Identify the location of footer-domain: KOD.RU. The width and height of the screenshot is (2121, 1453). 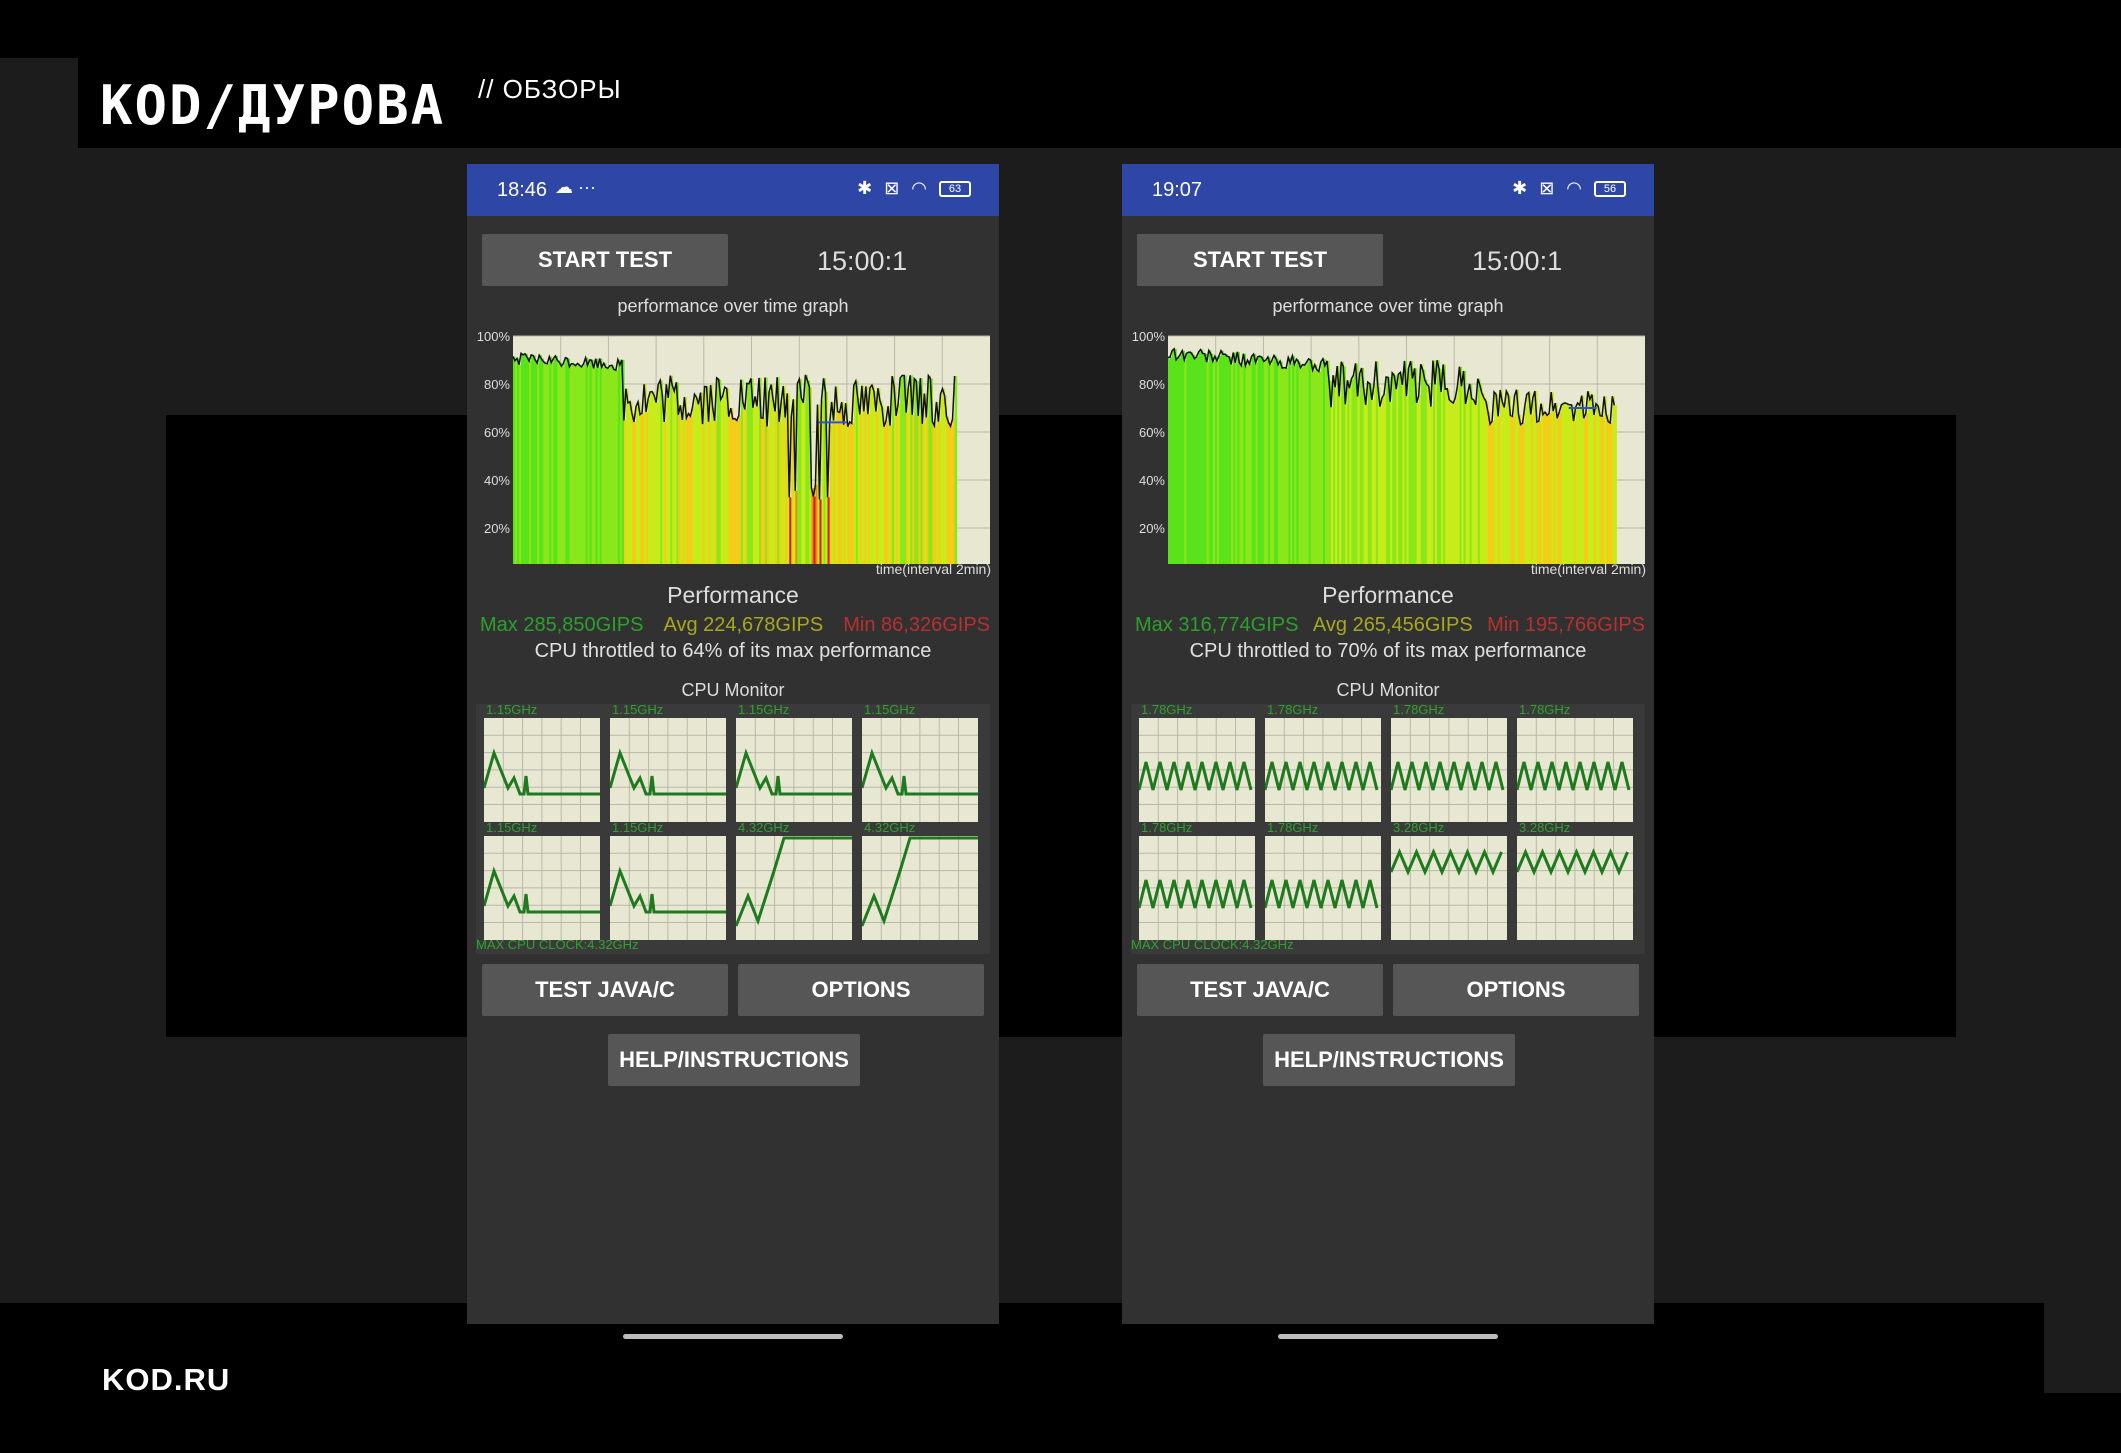
(166, 1379).